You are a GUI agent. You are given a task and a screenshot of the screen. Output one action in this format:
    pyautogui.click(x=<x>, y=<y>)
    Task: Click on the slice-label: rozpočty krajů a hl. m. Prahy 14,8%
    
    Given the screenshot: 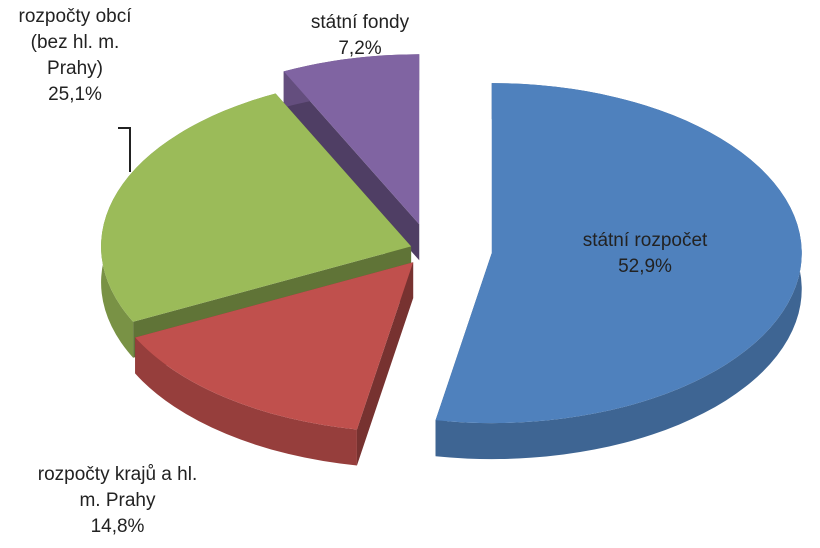 What is the action you would take?
    pyautogui.click(x=117, y=501)
    